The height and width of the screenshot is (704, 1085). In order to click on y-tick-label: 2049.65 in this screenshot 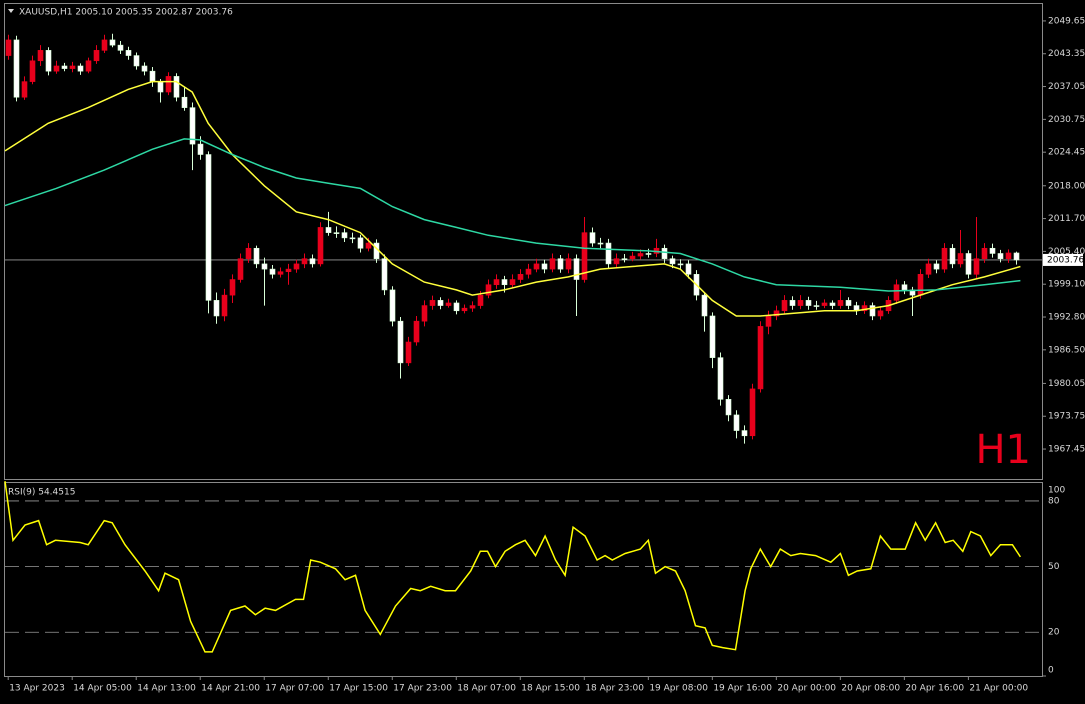, I will do `click(1066, 21)`.